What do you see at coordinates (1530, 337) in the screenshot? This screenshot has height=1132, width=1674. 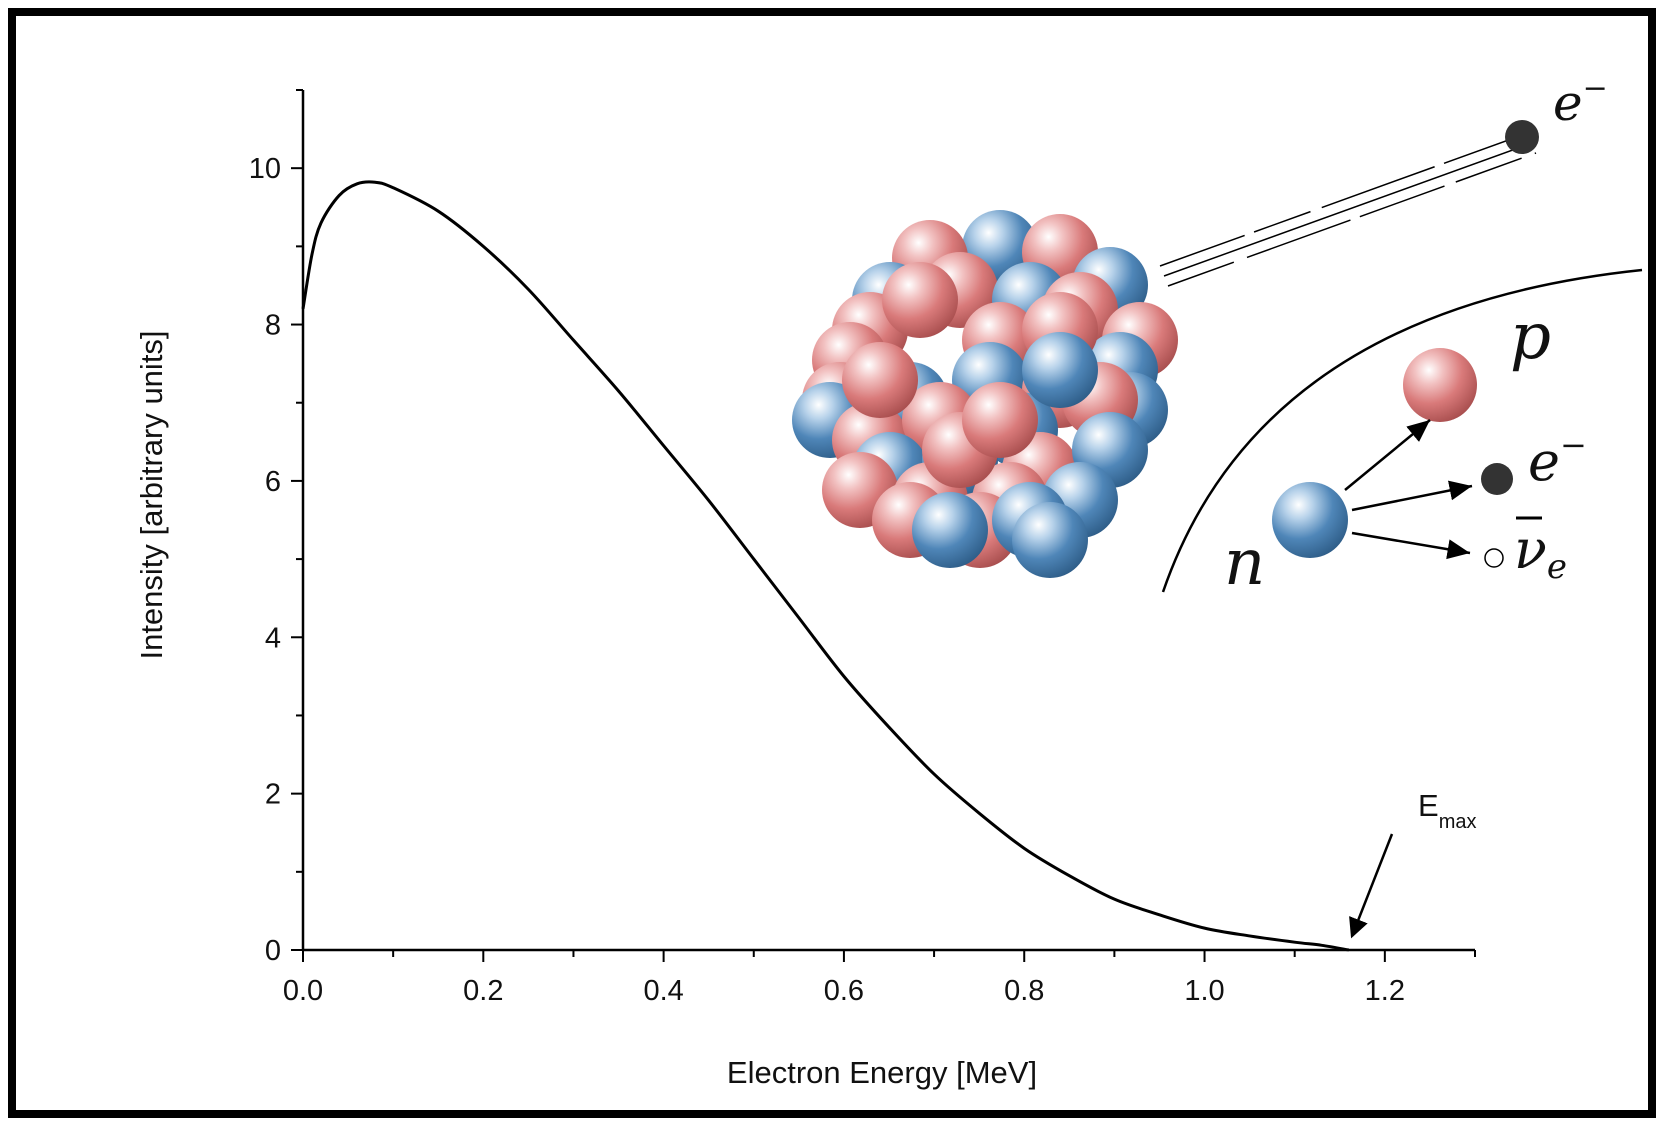 I see `proton-label: p` at bounding box center [1530, 337].